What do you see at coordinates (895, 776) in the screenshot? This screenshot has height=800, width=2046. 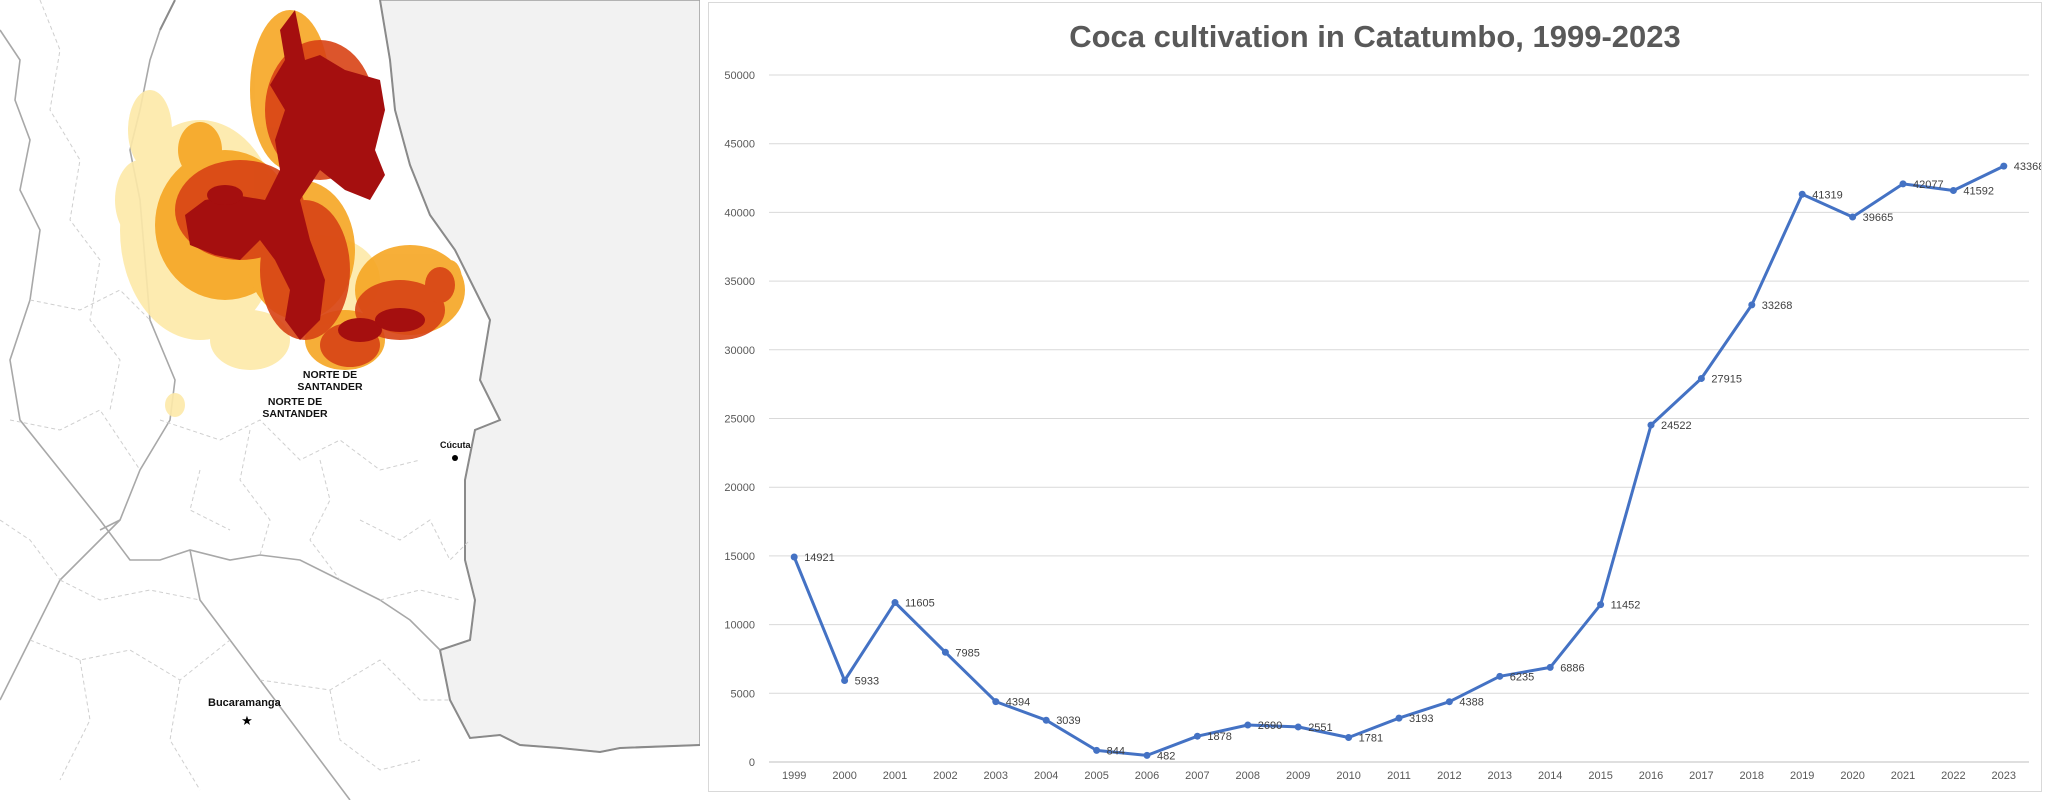 I see `x-tick-label: 2001` at bounding box center [895, 776].